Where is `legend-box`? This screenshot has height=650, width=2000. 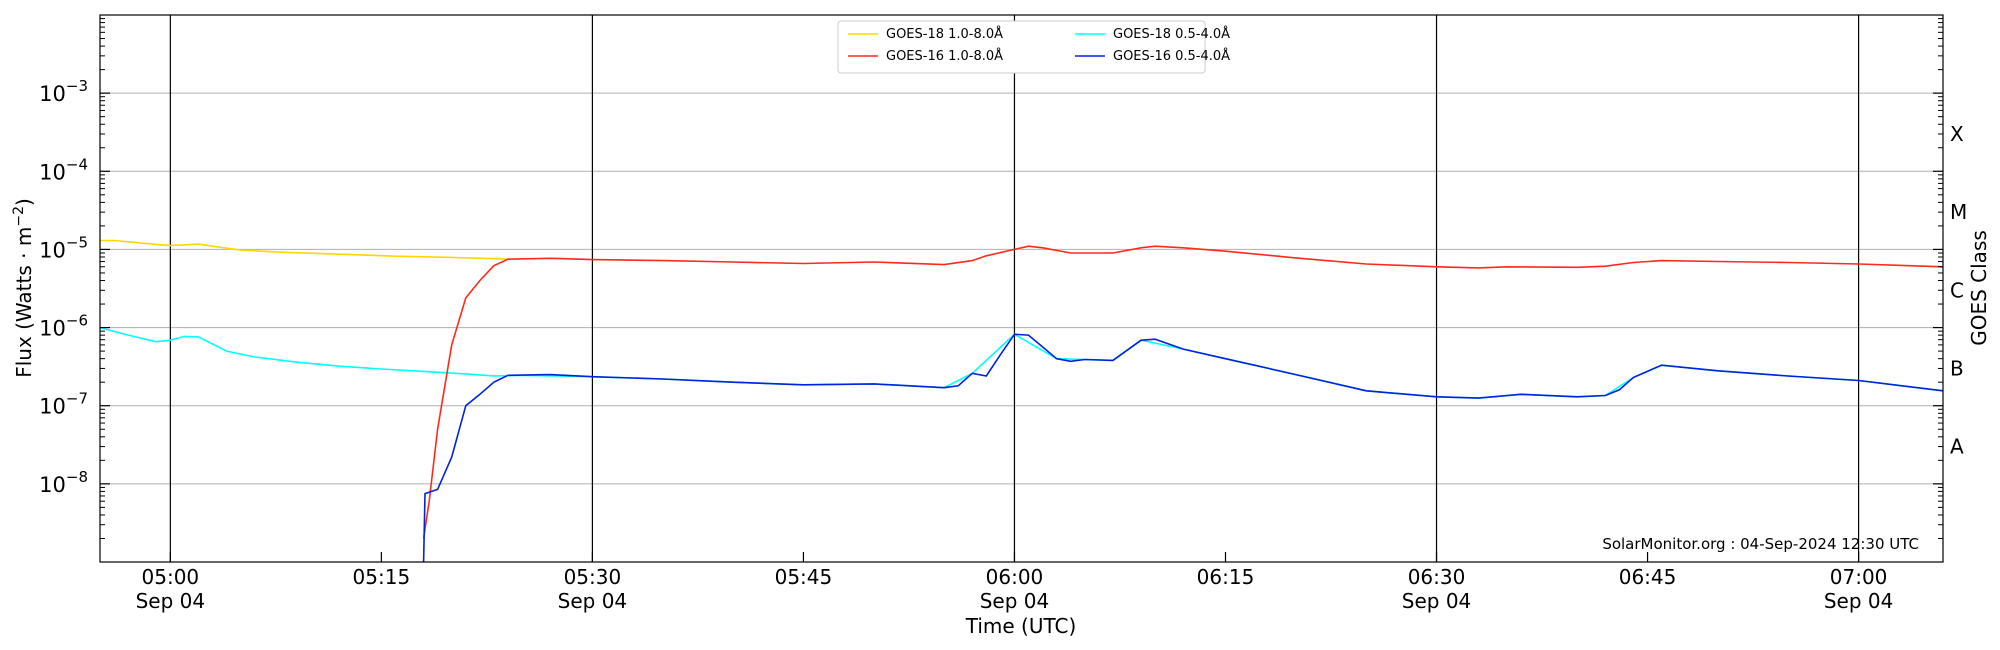 legend-box is located at coordinates (1021, 47).